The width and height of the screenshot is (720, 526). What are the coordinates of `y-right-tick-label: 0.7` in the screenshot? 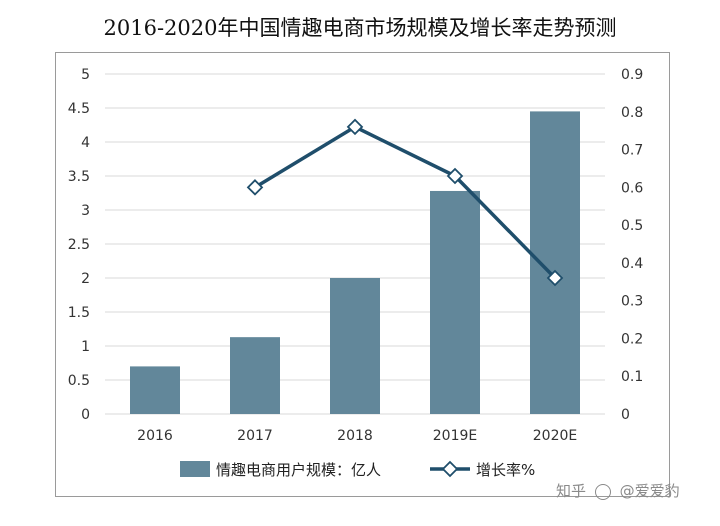 It's located at (632, 151).